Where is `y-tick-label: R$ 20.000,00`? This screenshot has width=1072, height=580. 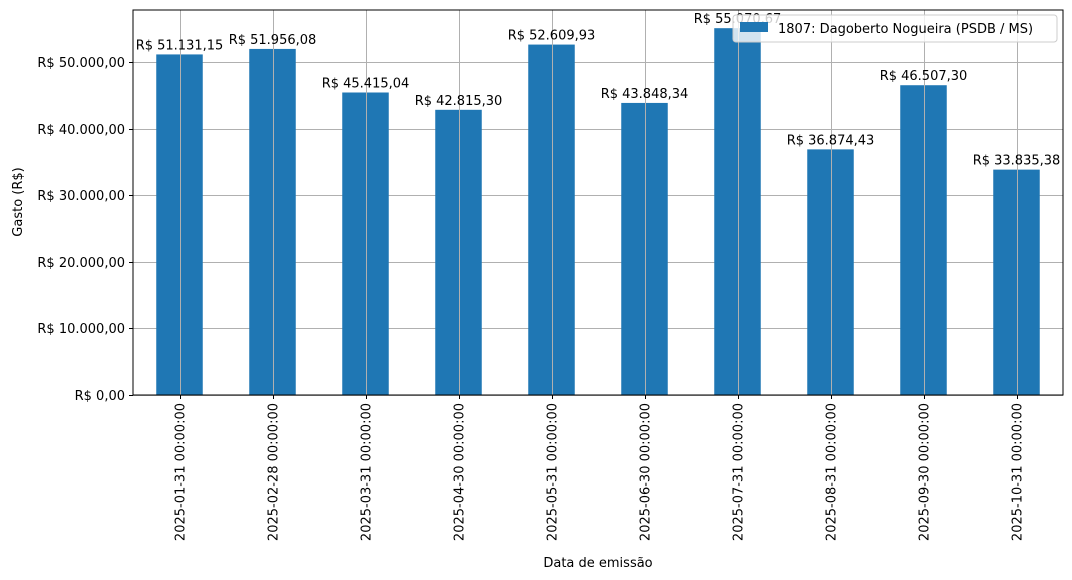 y-tick-label: R$ 20.000,00 is located at coordinates (81, 263).